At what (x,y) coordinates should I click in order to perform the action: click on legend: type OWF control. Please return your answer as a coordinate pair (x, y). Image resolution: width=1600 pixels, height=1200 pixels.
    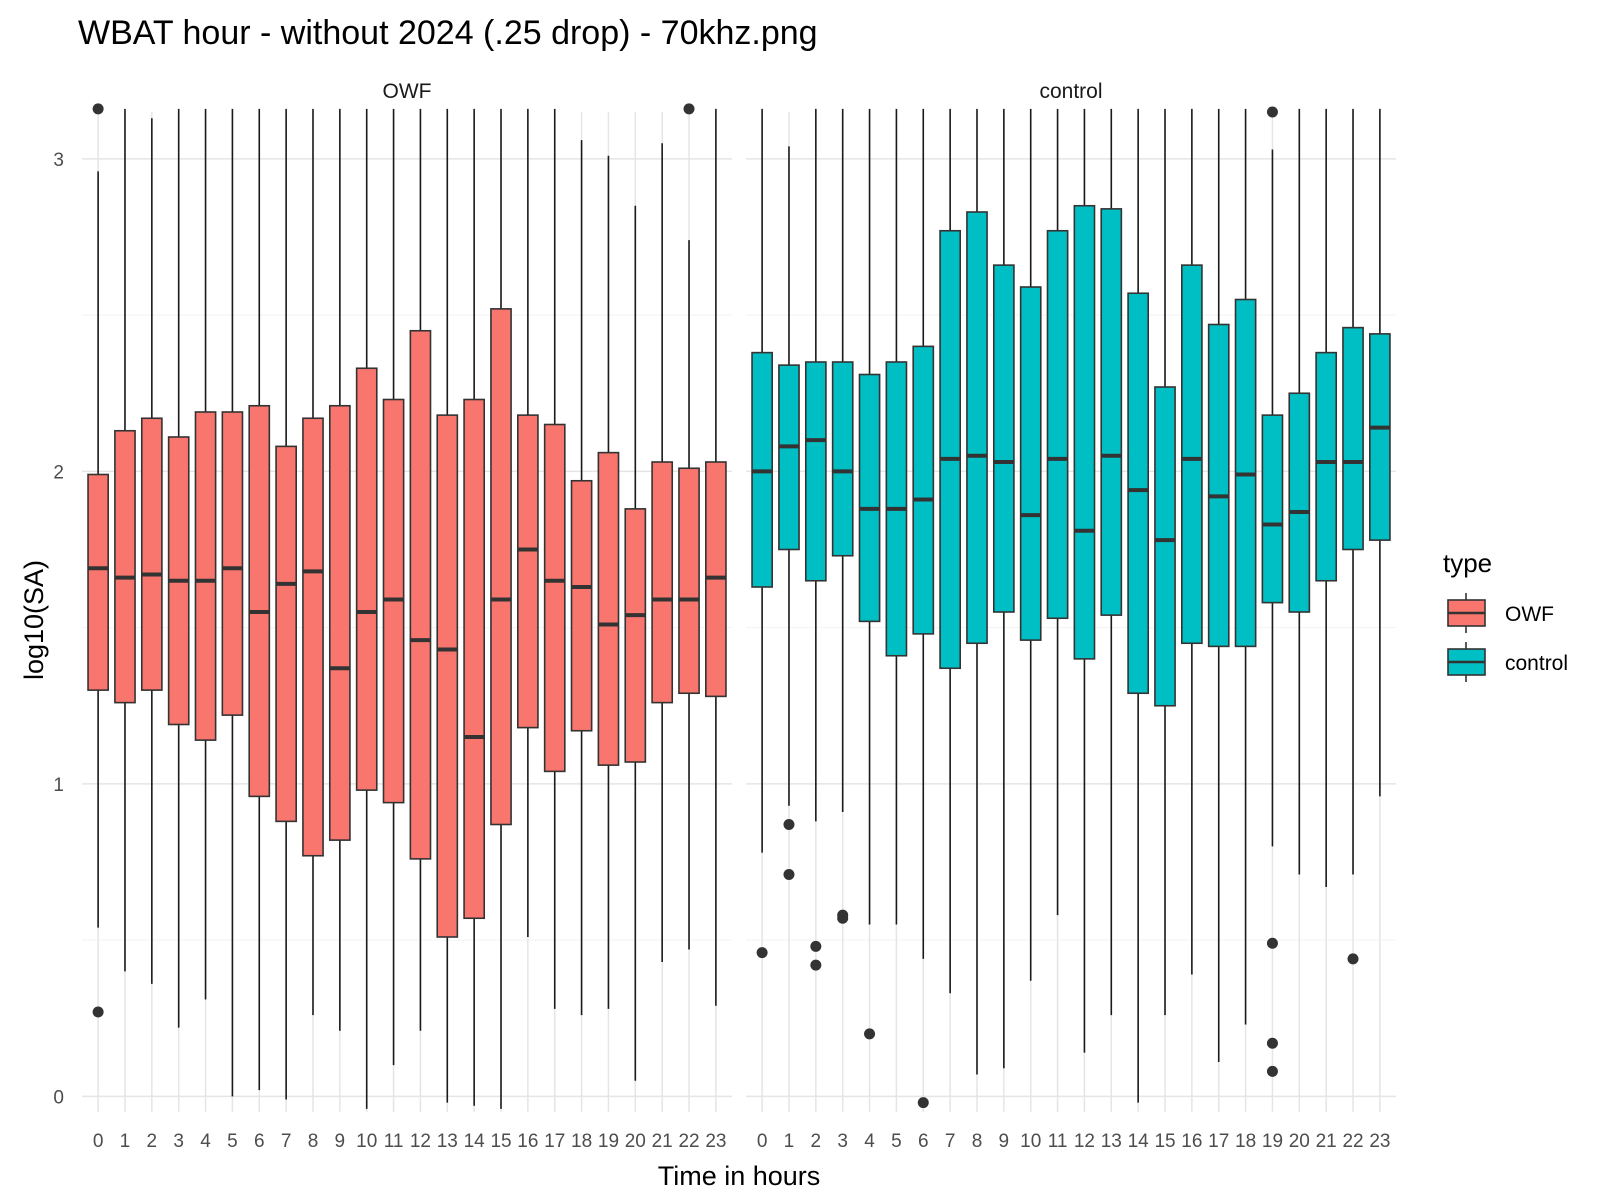
    Looking at the image, I should click on (1505, 615).